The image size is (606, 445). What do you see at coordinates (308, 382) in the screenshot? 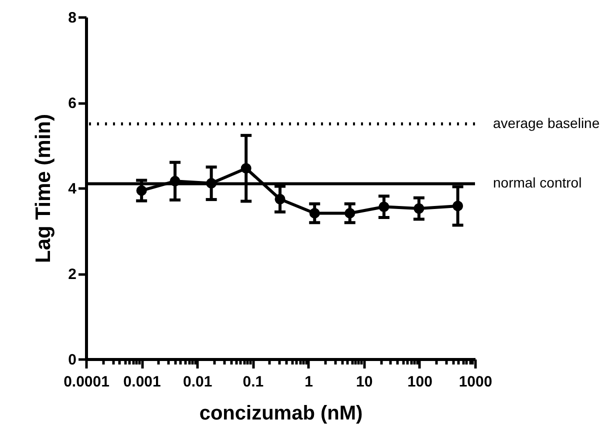
I see `x-tick-label: 1` at bounding box center [308, 382].